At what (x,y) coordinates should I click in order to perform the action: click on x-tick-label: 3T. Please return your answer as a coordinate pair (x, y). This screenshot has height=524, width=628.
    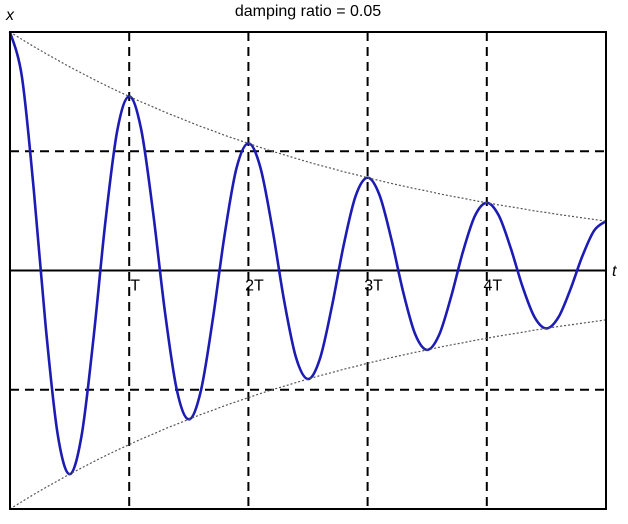
    Looking at the image, I should click on (373, 286).